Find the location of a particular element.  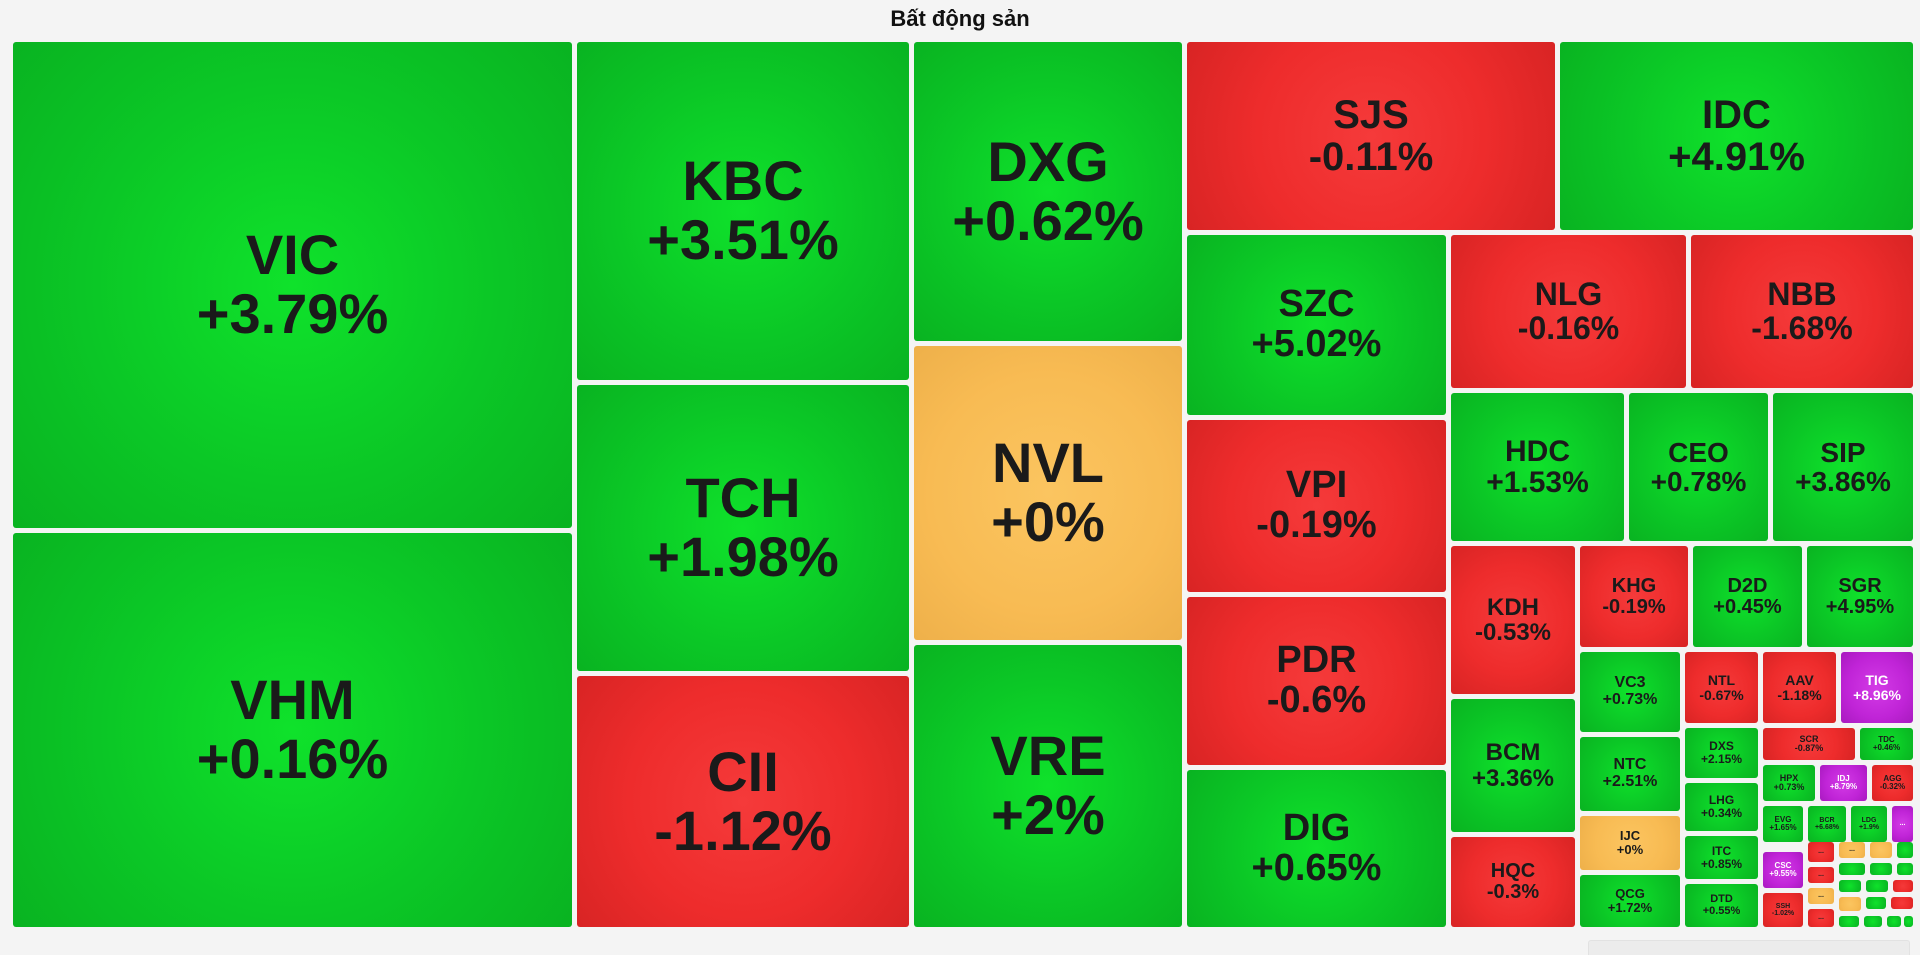

treemap-cell-ssh: SSH -1.02% is located at coordinates (1783, 910).